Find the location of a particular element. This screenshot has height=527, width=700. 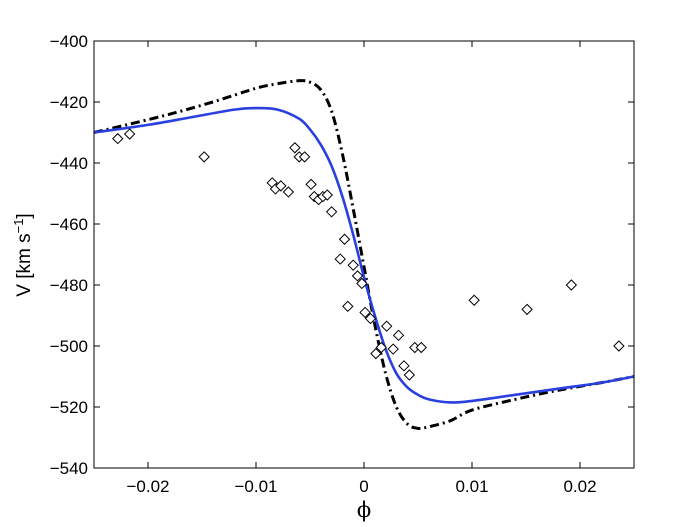

x-tick-label: 0 is located at coordinates (363, 486).